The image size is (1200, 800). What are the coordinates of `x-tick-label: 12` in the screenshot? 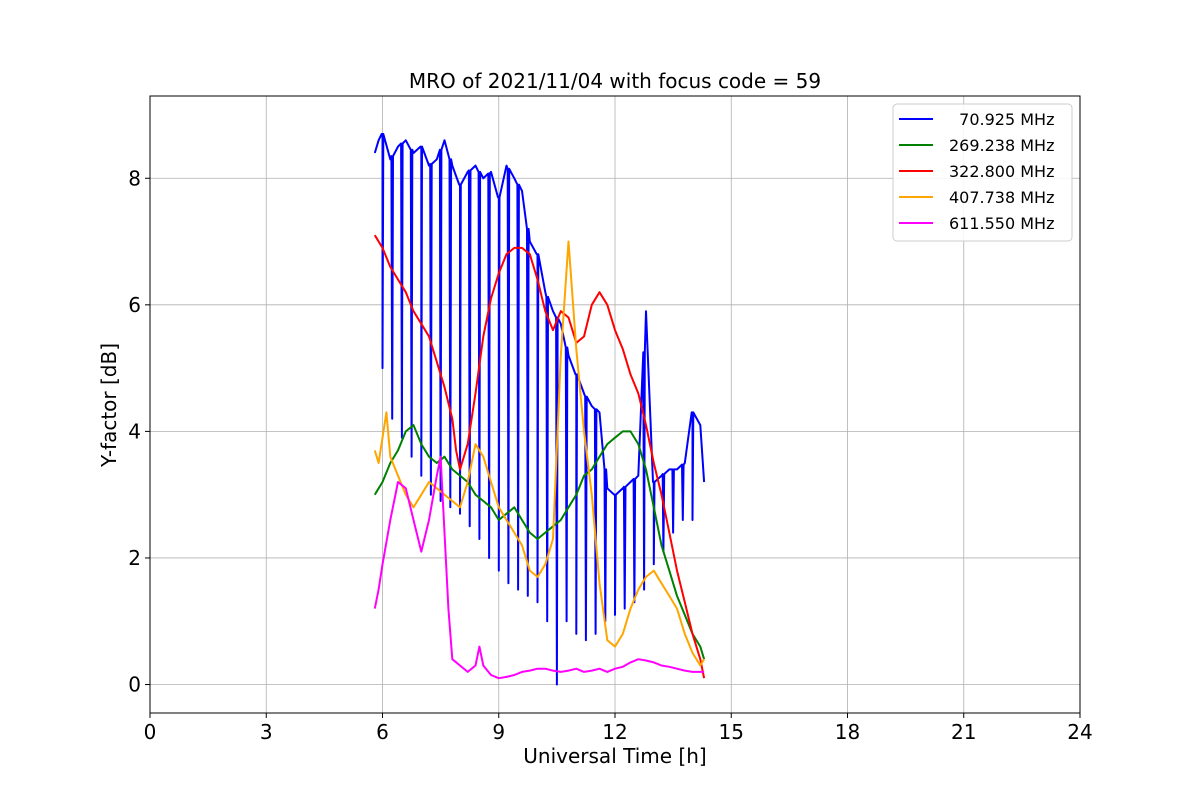 It's located at (614, 732).